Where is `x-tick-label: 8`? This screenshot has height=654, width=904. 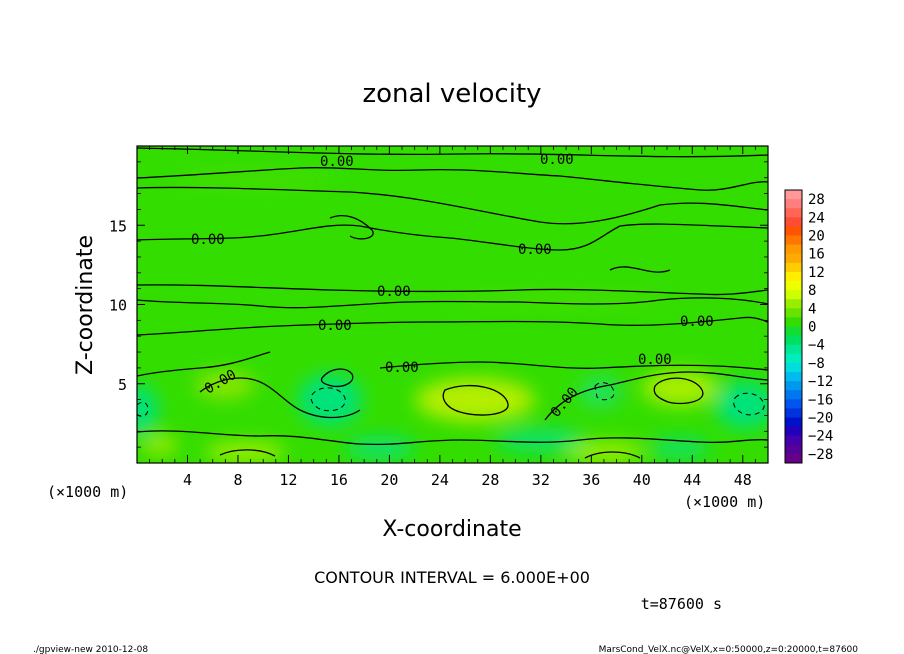 x-tick-label: 8 is located at coordinates (237, 480).